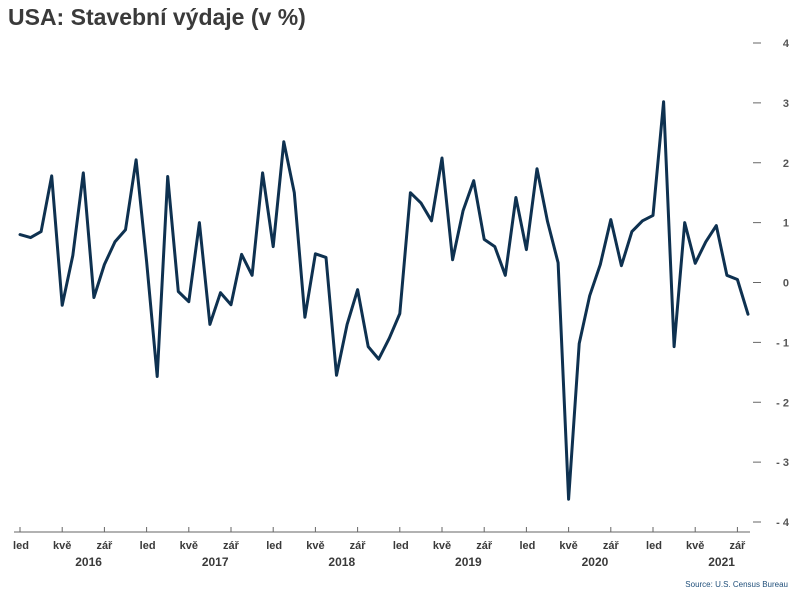 The width and height of the screenshot is (798, 597). Describe the element at coordinates (786, 44) in the screenshot. I see `y-tick-label: 4` at that location.